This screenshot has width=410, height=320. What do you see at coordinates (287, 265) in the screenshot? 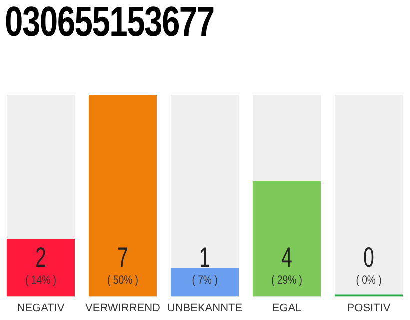
I see `data-label: 4 ( 29% )` at bounding box center [287, 265].